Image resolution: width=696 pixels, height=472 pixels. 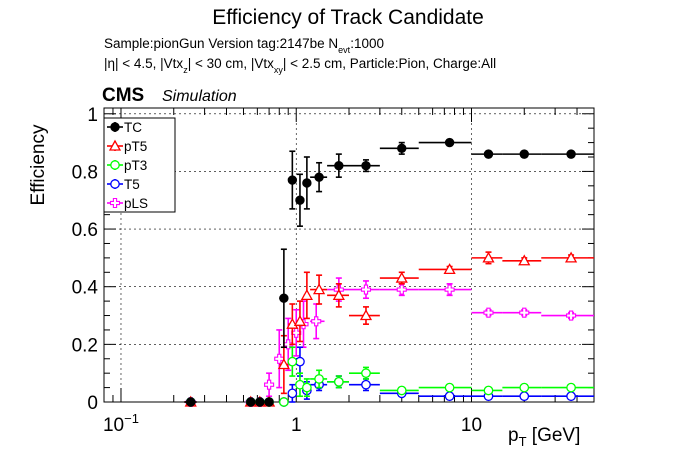 I want to click on y-tick-label: 0.2, so click(x=85, y=345).